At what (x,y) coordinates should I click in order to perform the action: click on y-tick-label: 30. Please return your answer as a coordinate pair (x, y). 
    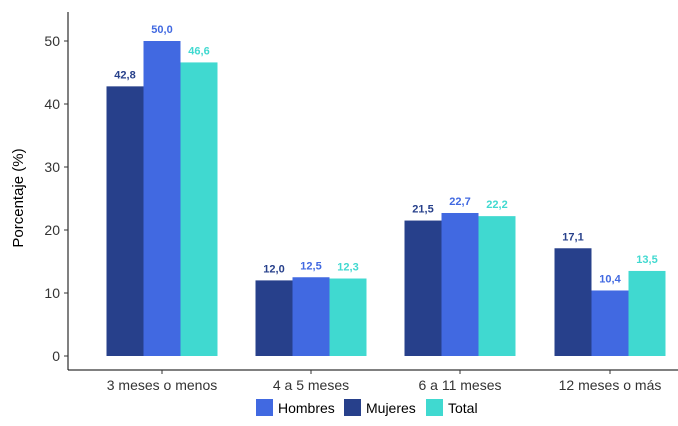
    Looking at the image, I should click on (52, 167).